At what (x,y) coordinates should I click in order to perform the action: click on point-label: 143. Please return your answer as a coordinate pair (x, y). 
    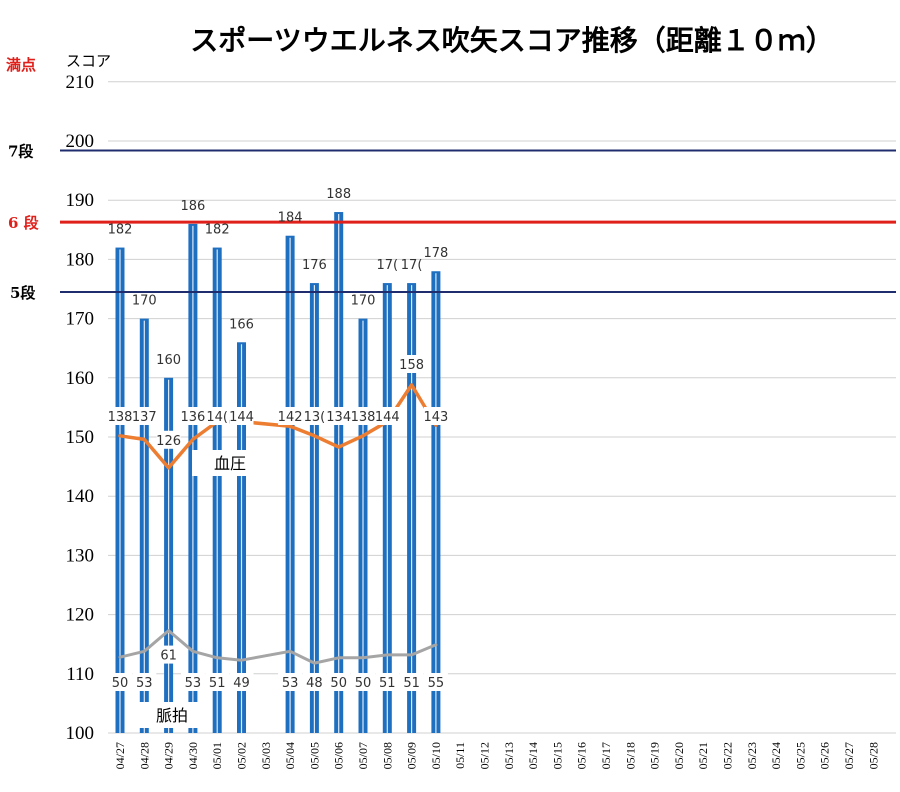
    Looking at the image, I should click on (435, 417).